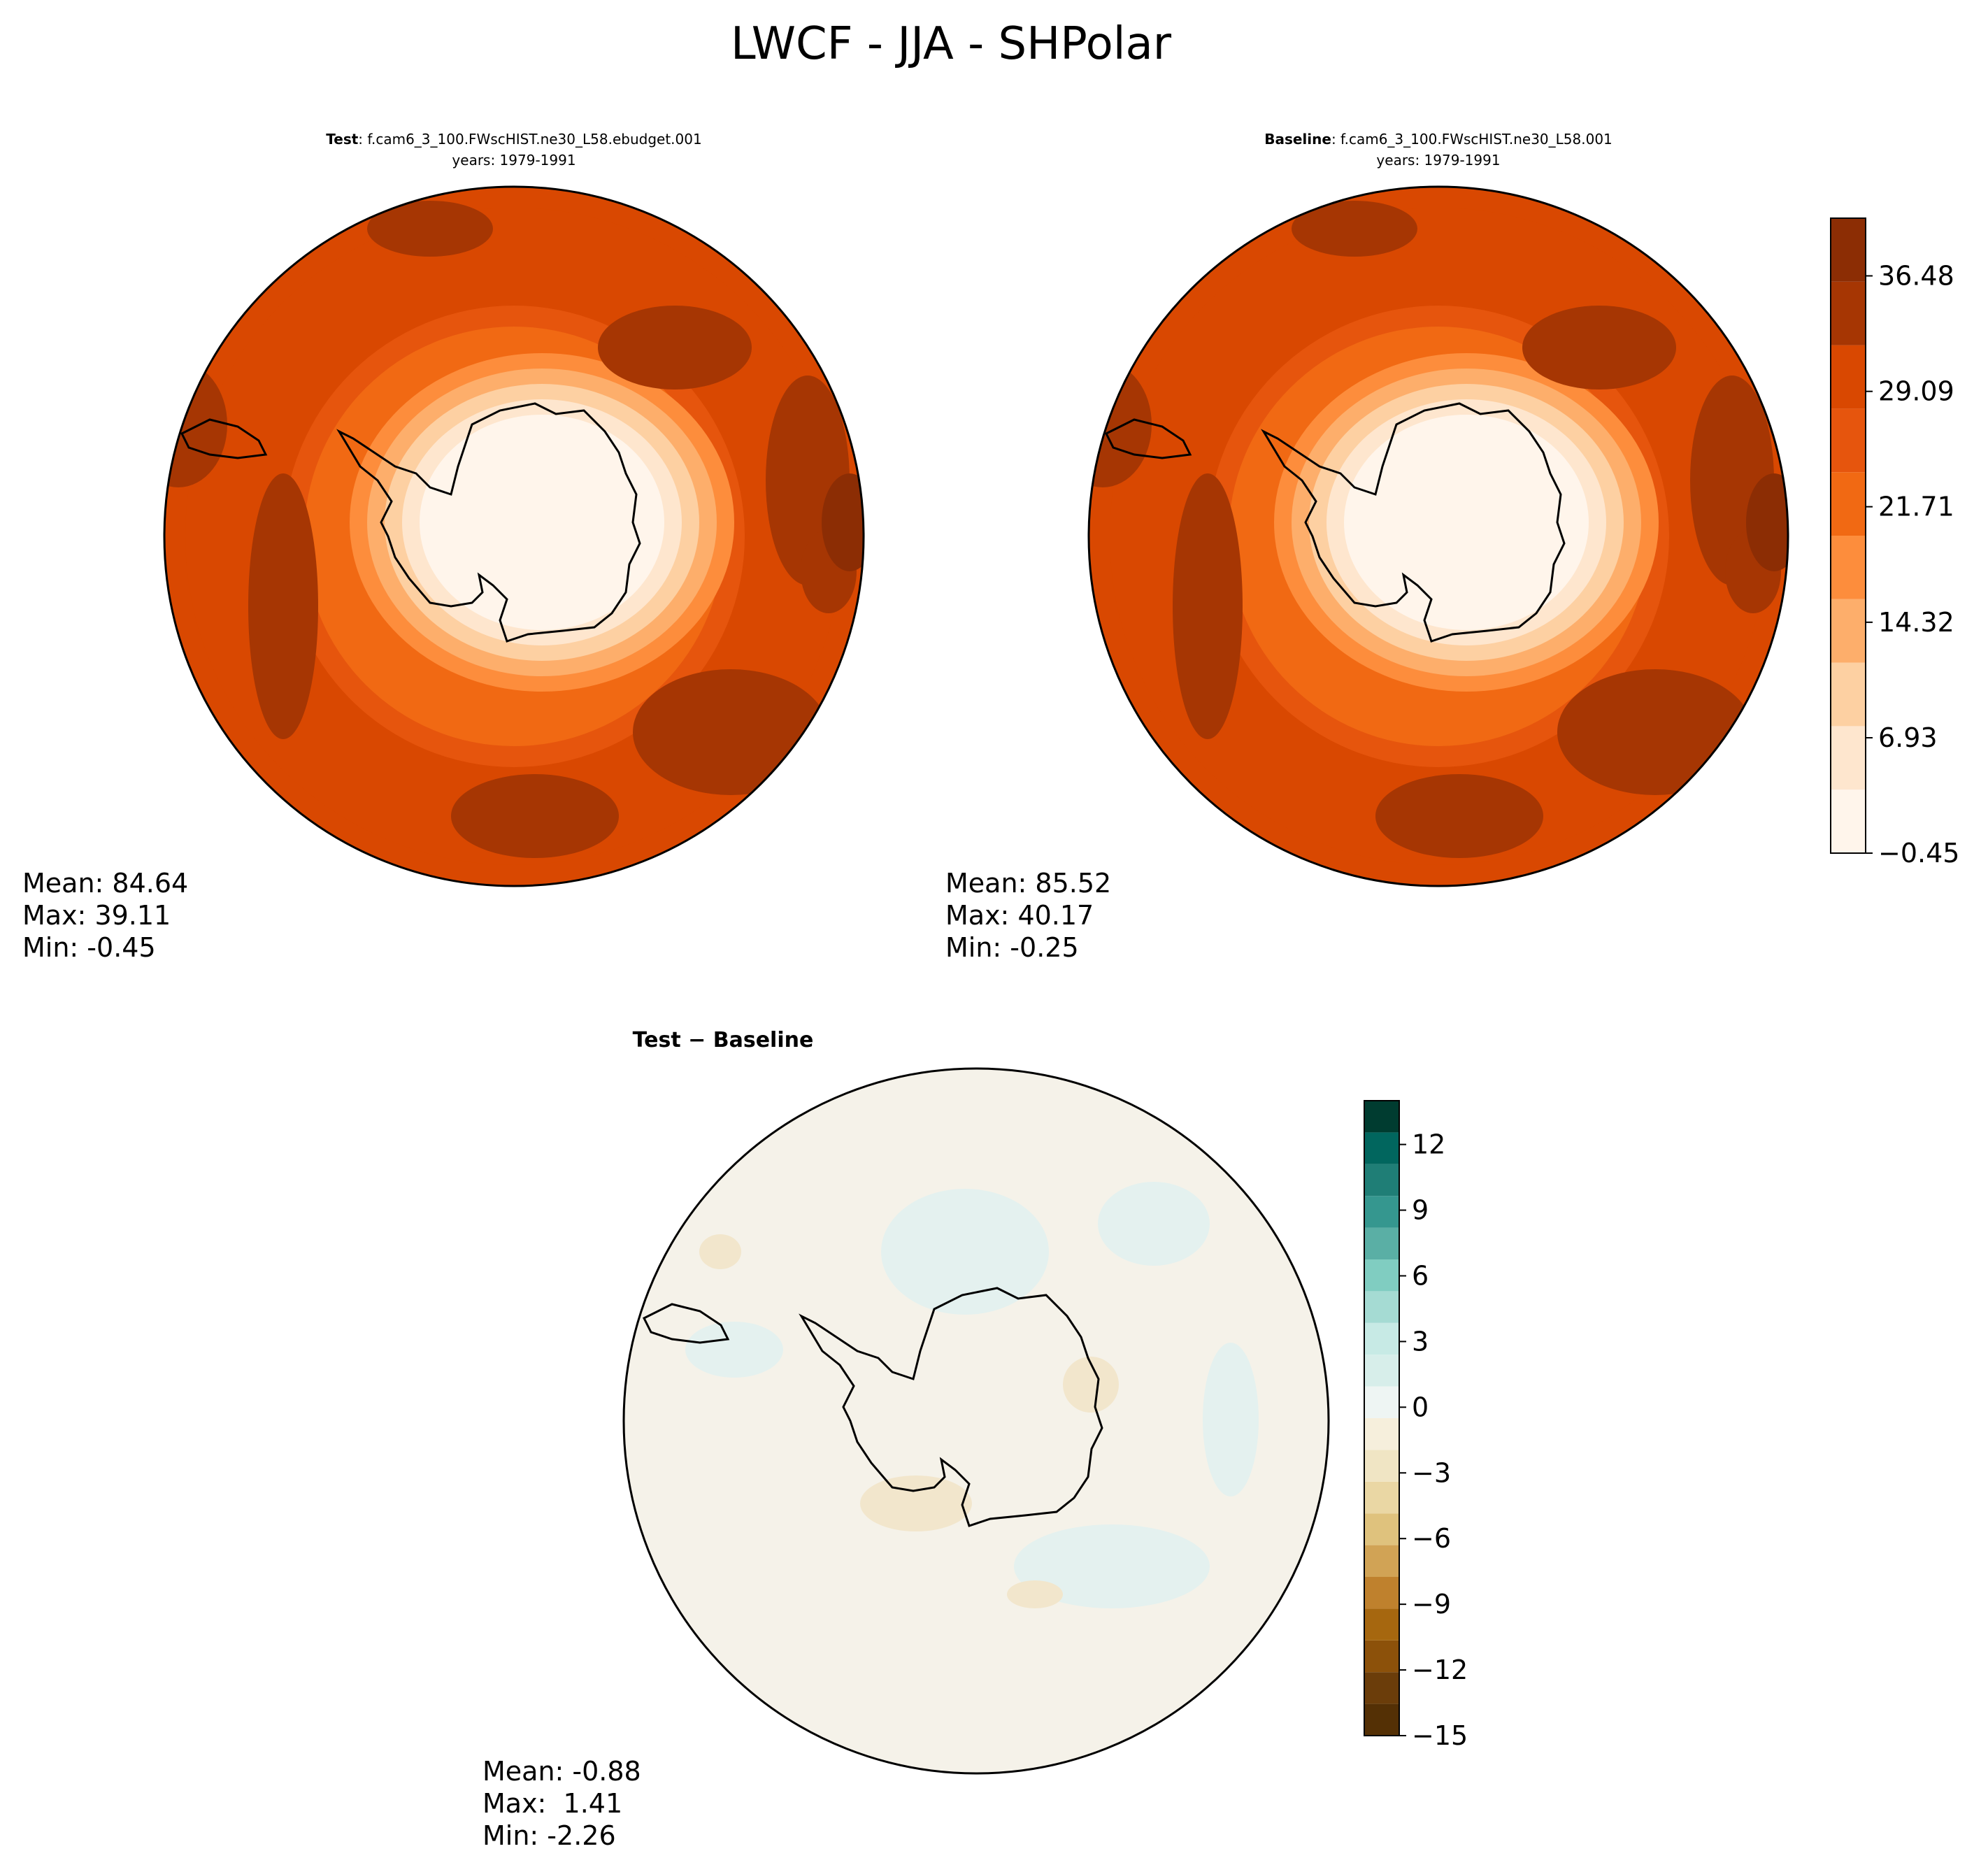 This screenshot has width=1988, height=1865. Describe the element at coordinates (686, 1323) in the screenshot. I see `panel-diff-south-america-coast` at that location.